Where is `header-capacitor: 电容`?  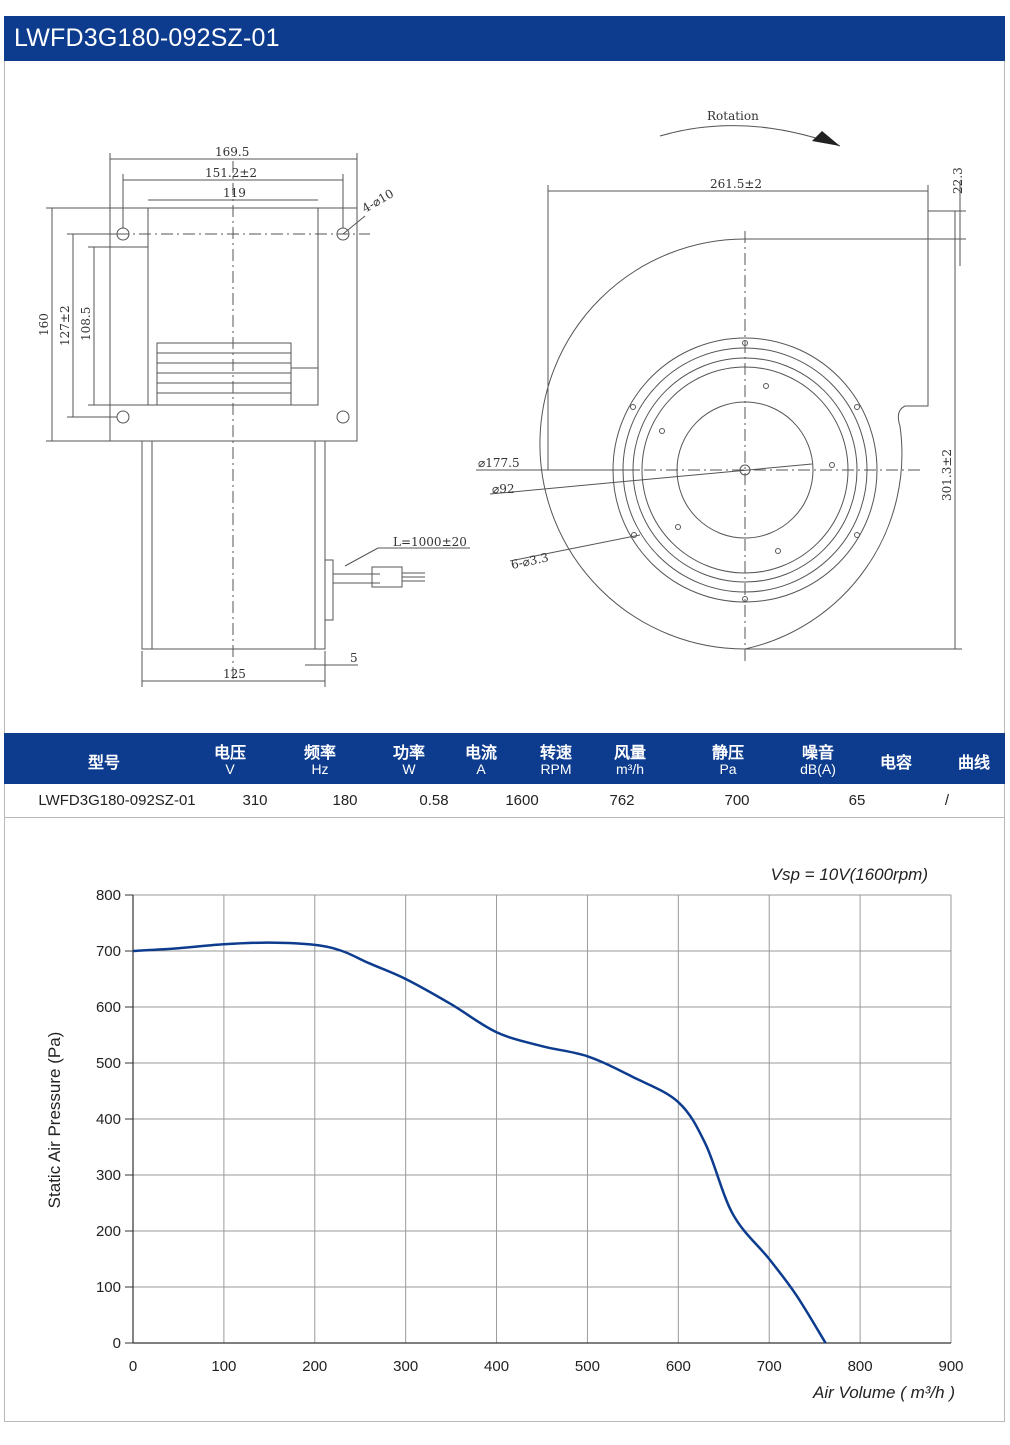 header-capacitor: 电容 is located at coordinates (895, 762).